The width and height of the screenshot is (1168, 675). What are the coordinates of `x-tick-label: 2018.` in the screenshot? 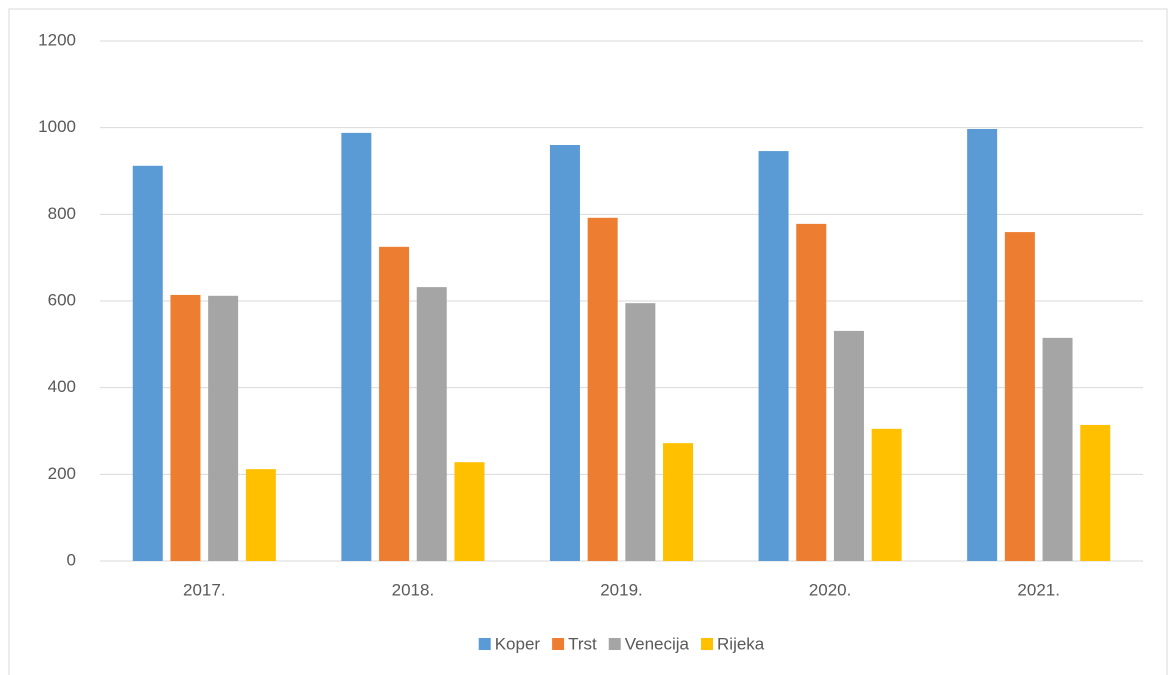 It's located at (413, 589).